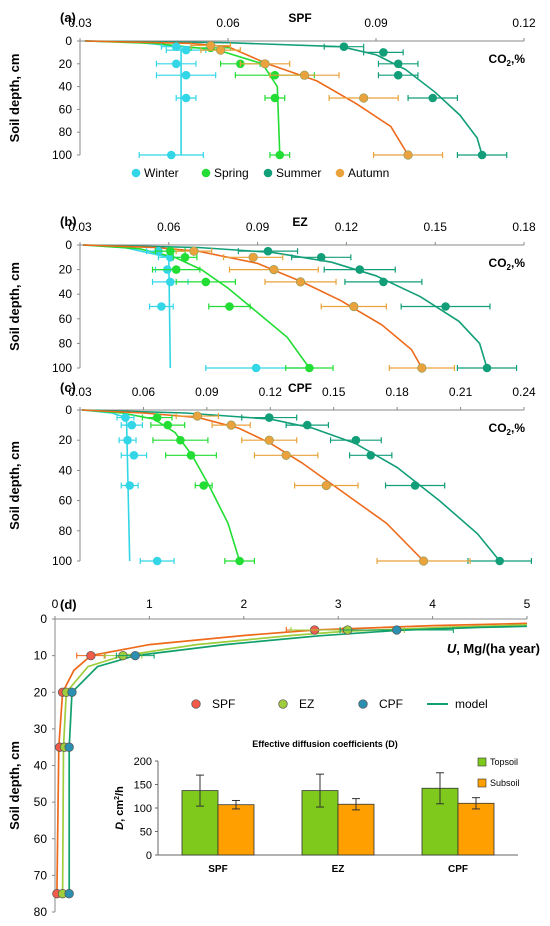  I want to click on legend-label-summer: Summer, so click(298, 173).